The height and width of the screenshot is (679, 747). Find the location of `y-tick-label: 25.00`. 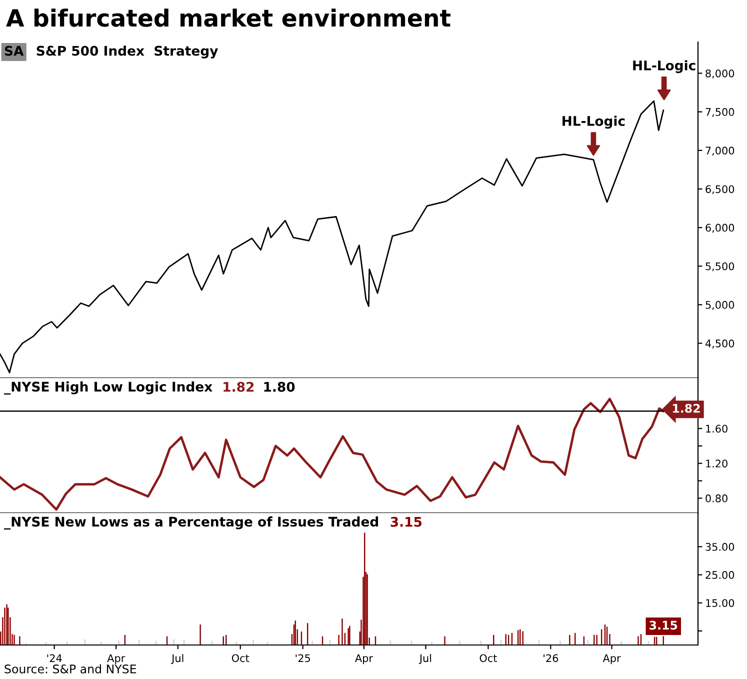

y-tick-label: 25.00 is located at coordinates (720, 575).